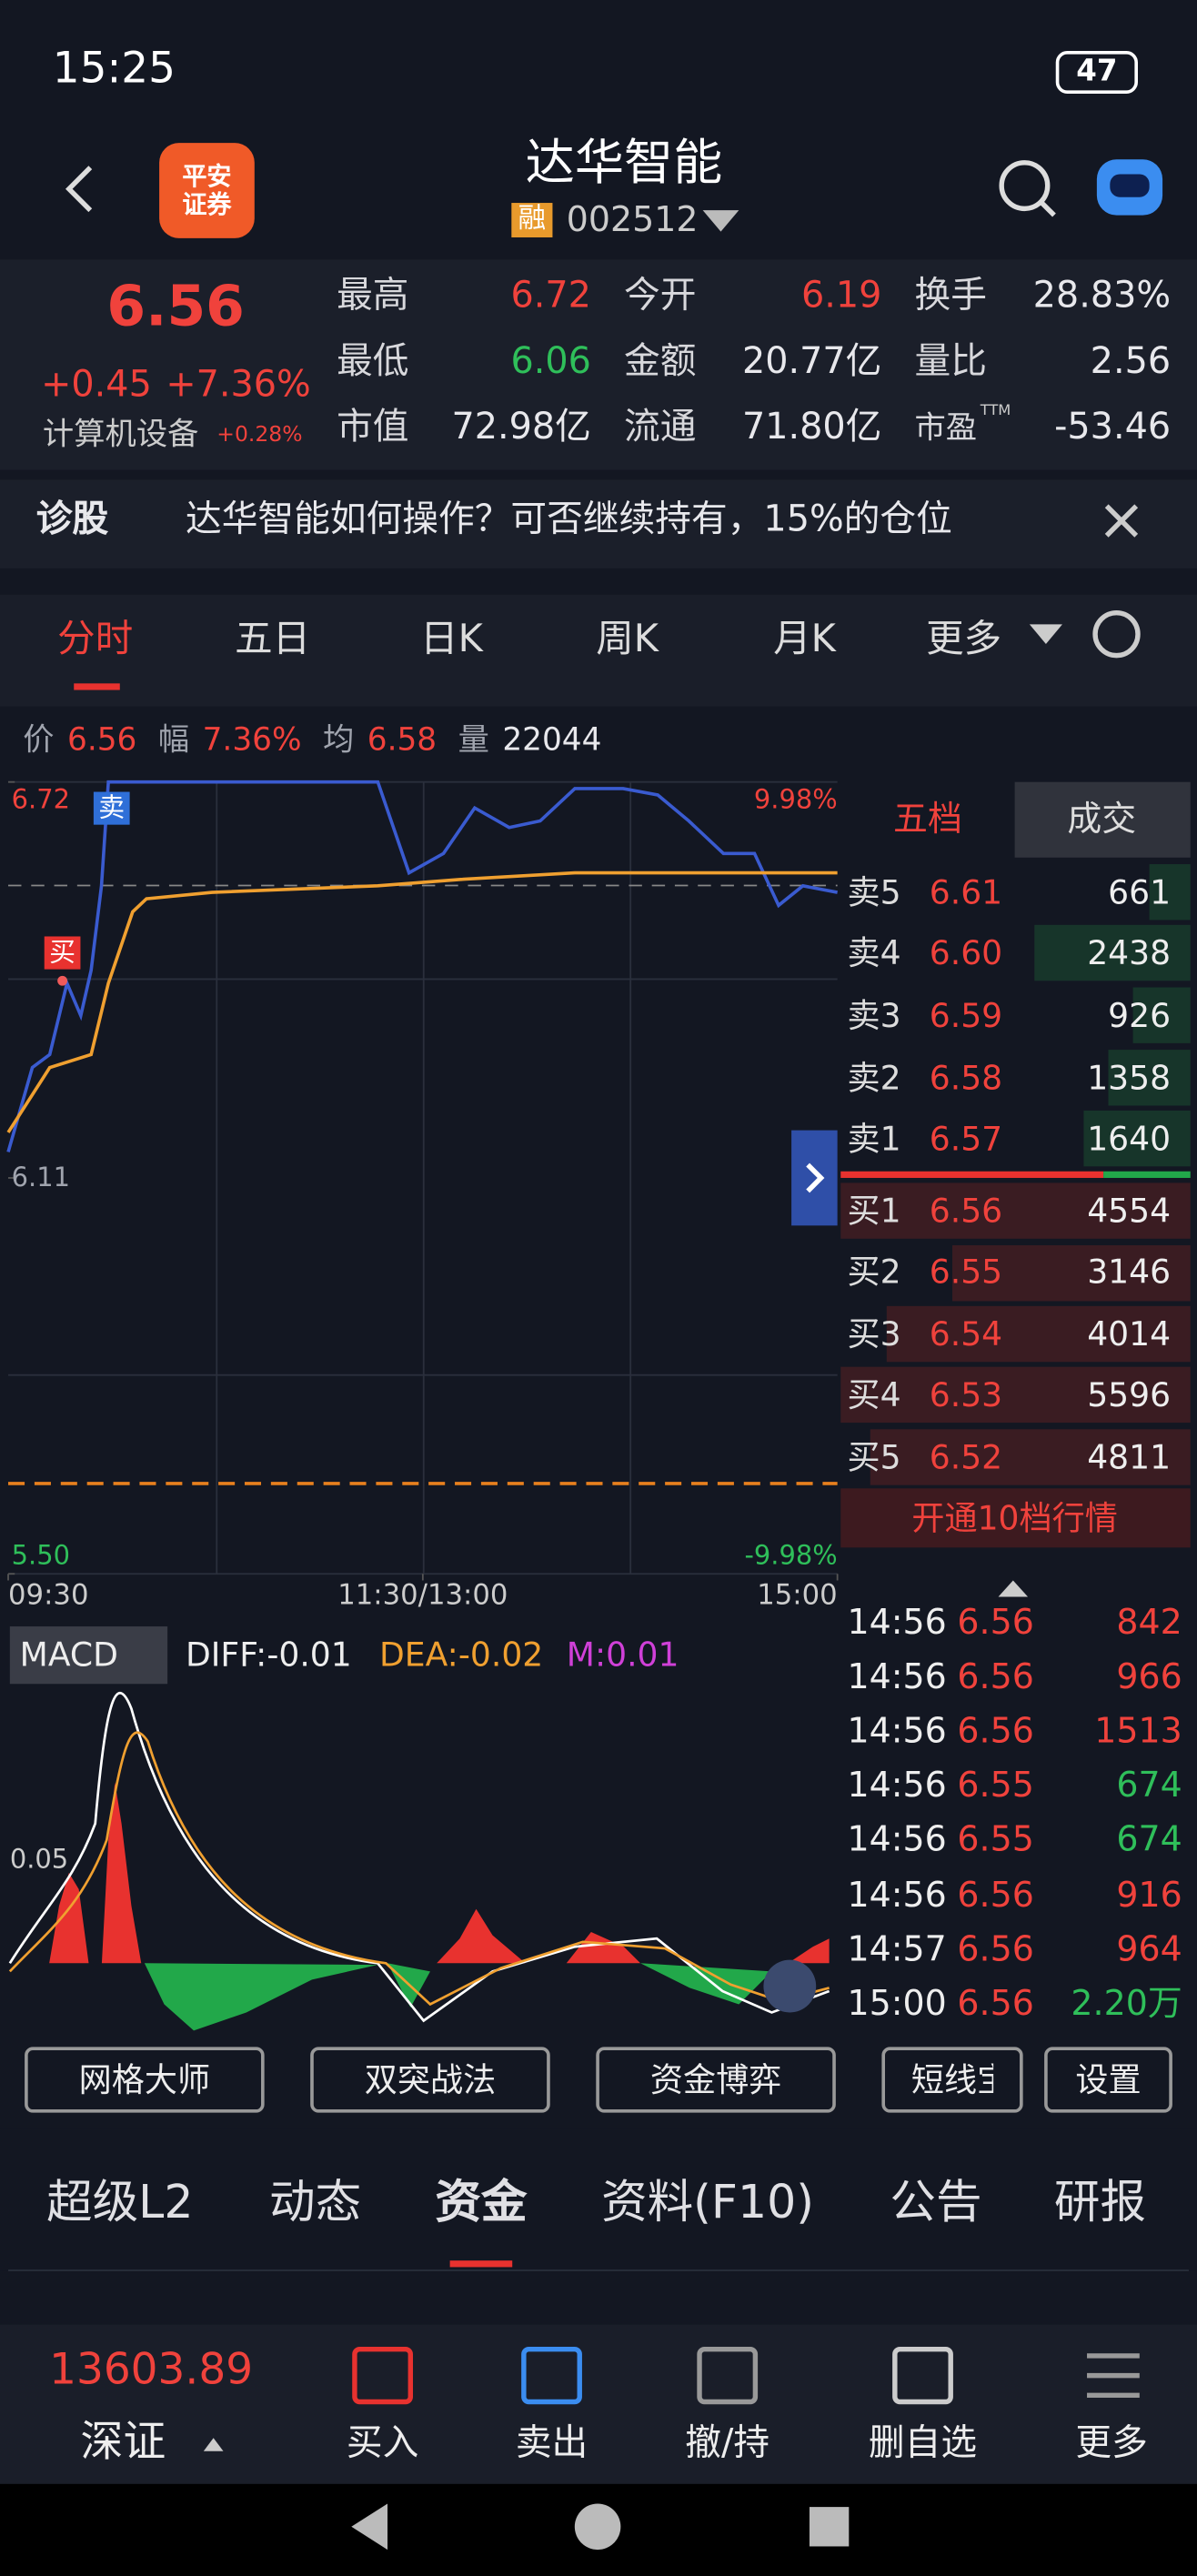  Describe the element at coordinates (382, 2443) in the screenshot. I see `action-label: 买入` at that location.